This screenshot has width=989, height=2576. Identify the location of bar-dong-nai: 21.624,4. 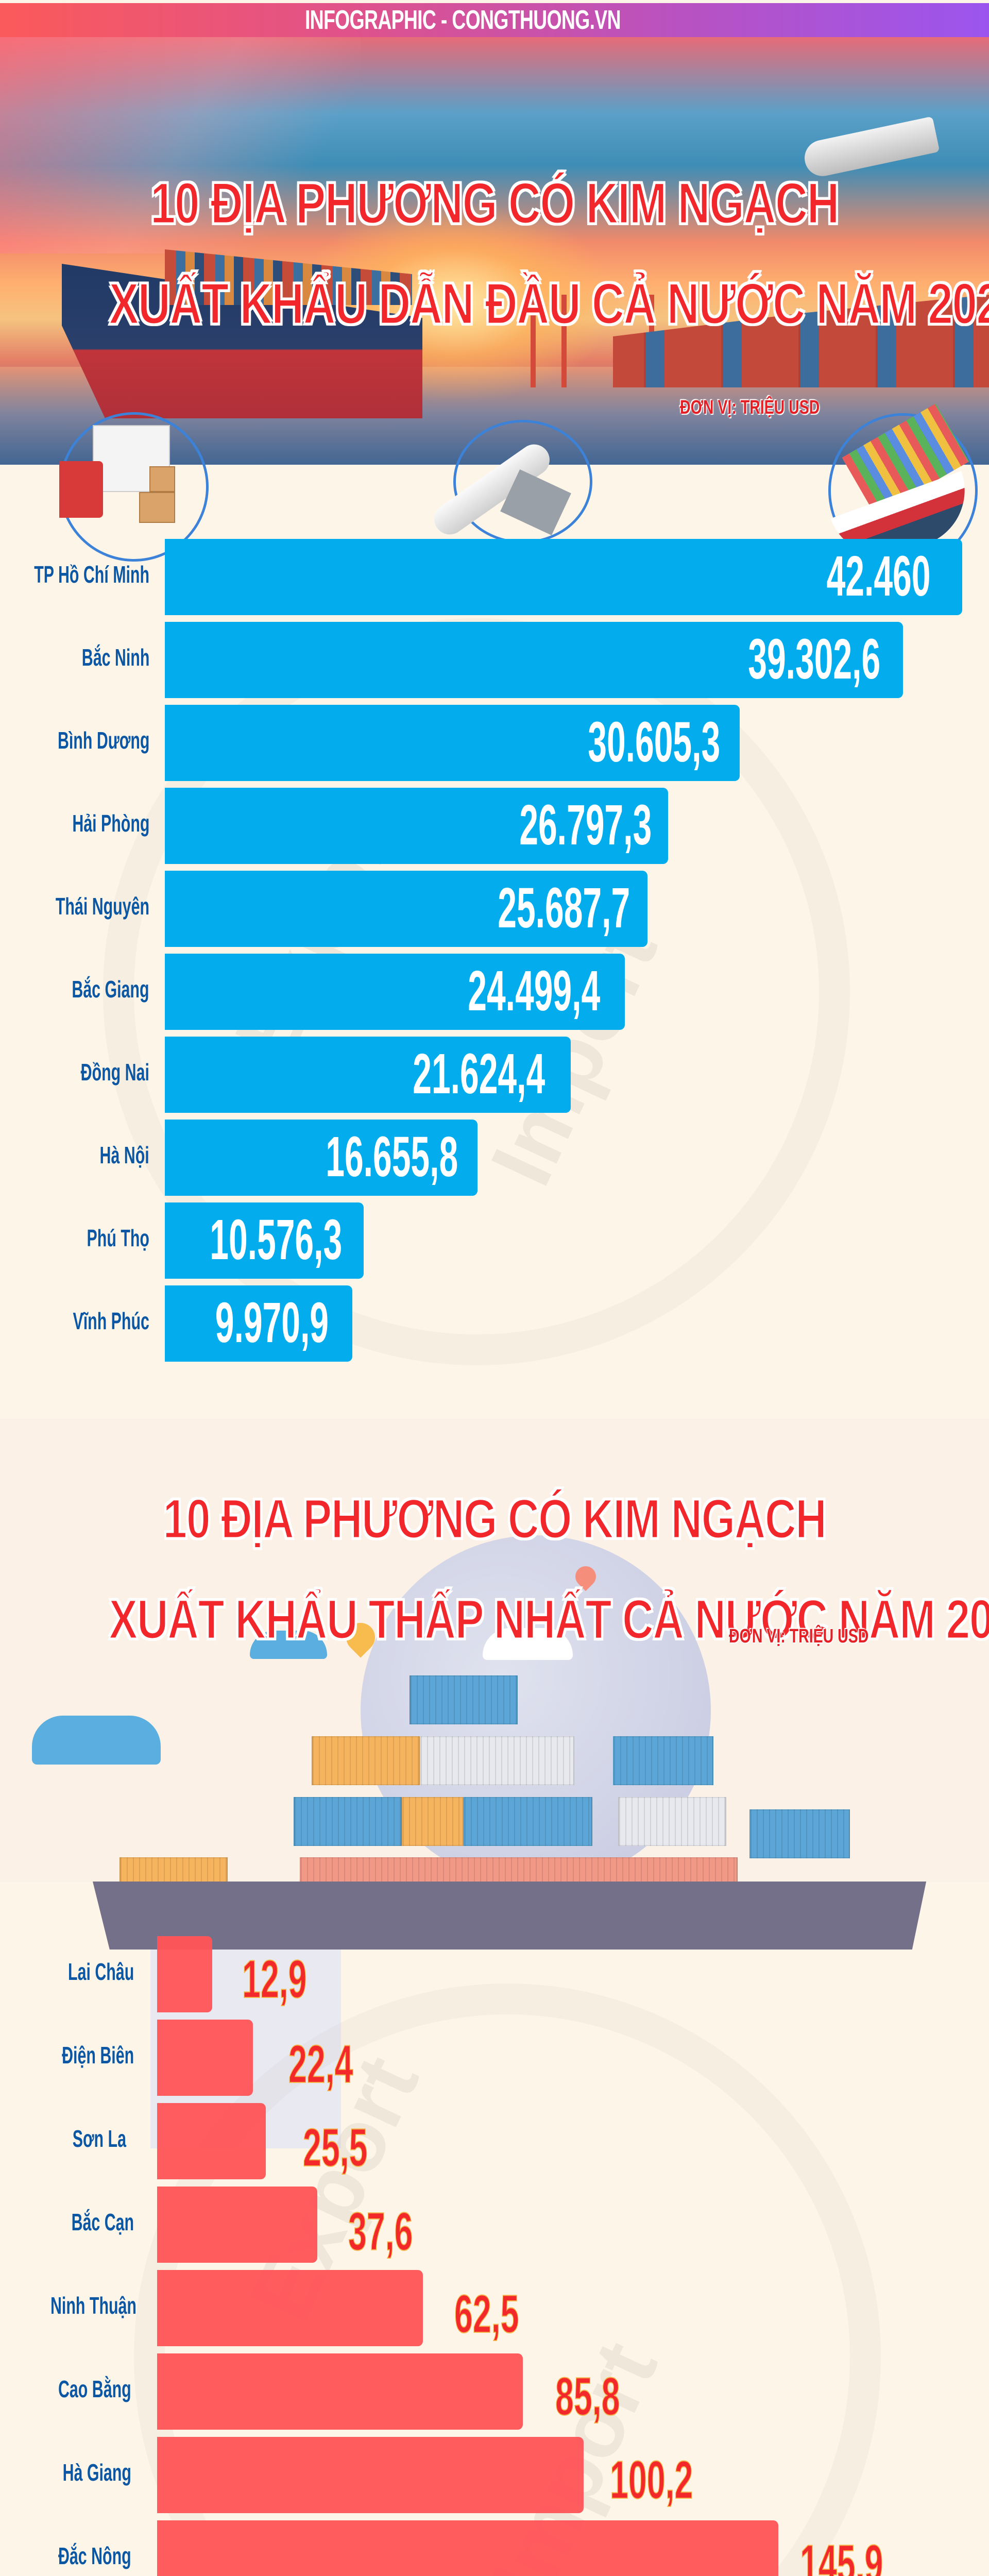
(368, 1075).